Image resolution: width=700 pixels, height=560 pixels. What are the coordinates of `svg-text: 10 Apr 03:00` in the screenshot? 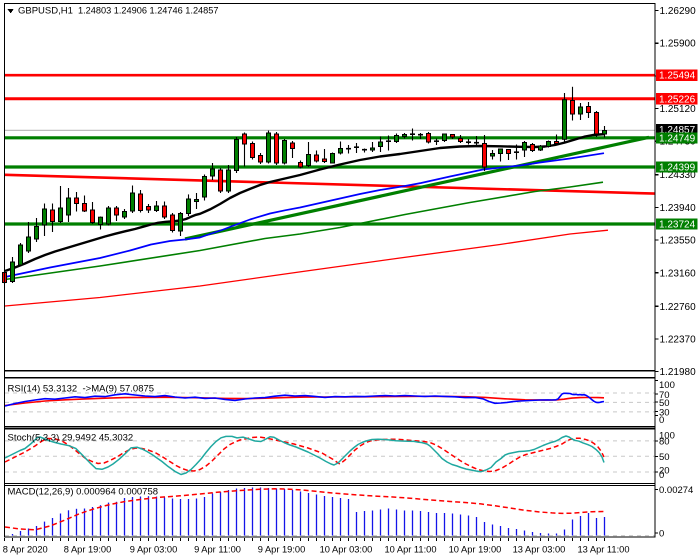 It's located at (346, 550).